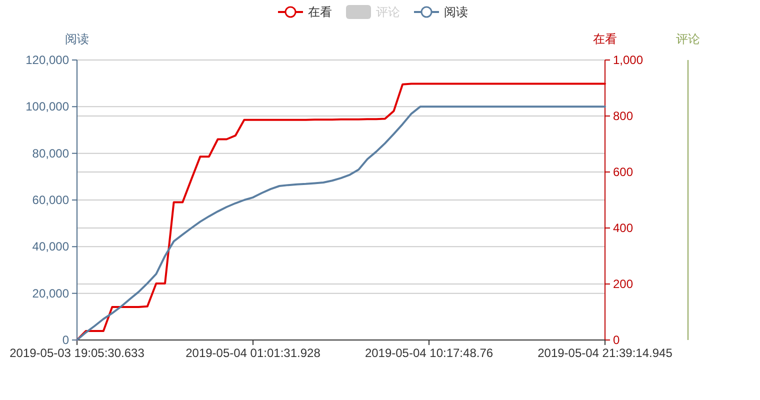 Image resolution: width=760 pixels, height=400 pixels. What do you see at coordinates (623, 284) in the screenshot?
I see `y2-tick-label: 200` at bounding box center [623, 284].